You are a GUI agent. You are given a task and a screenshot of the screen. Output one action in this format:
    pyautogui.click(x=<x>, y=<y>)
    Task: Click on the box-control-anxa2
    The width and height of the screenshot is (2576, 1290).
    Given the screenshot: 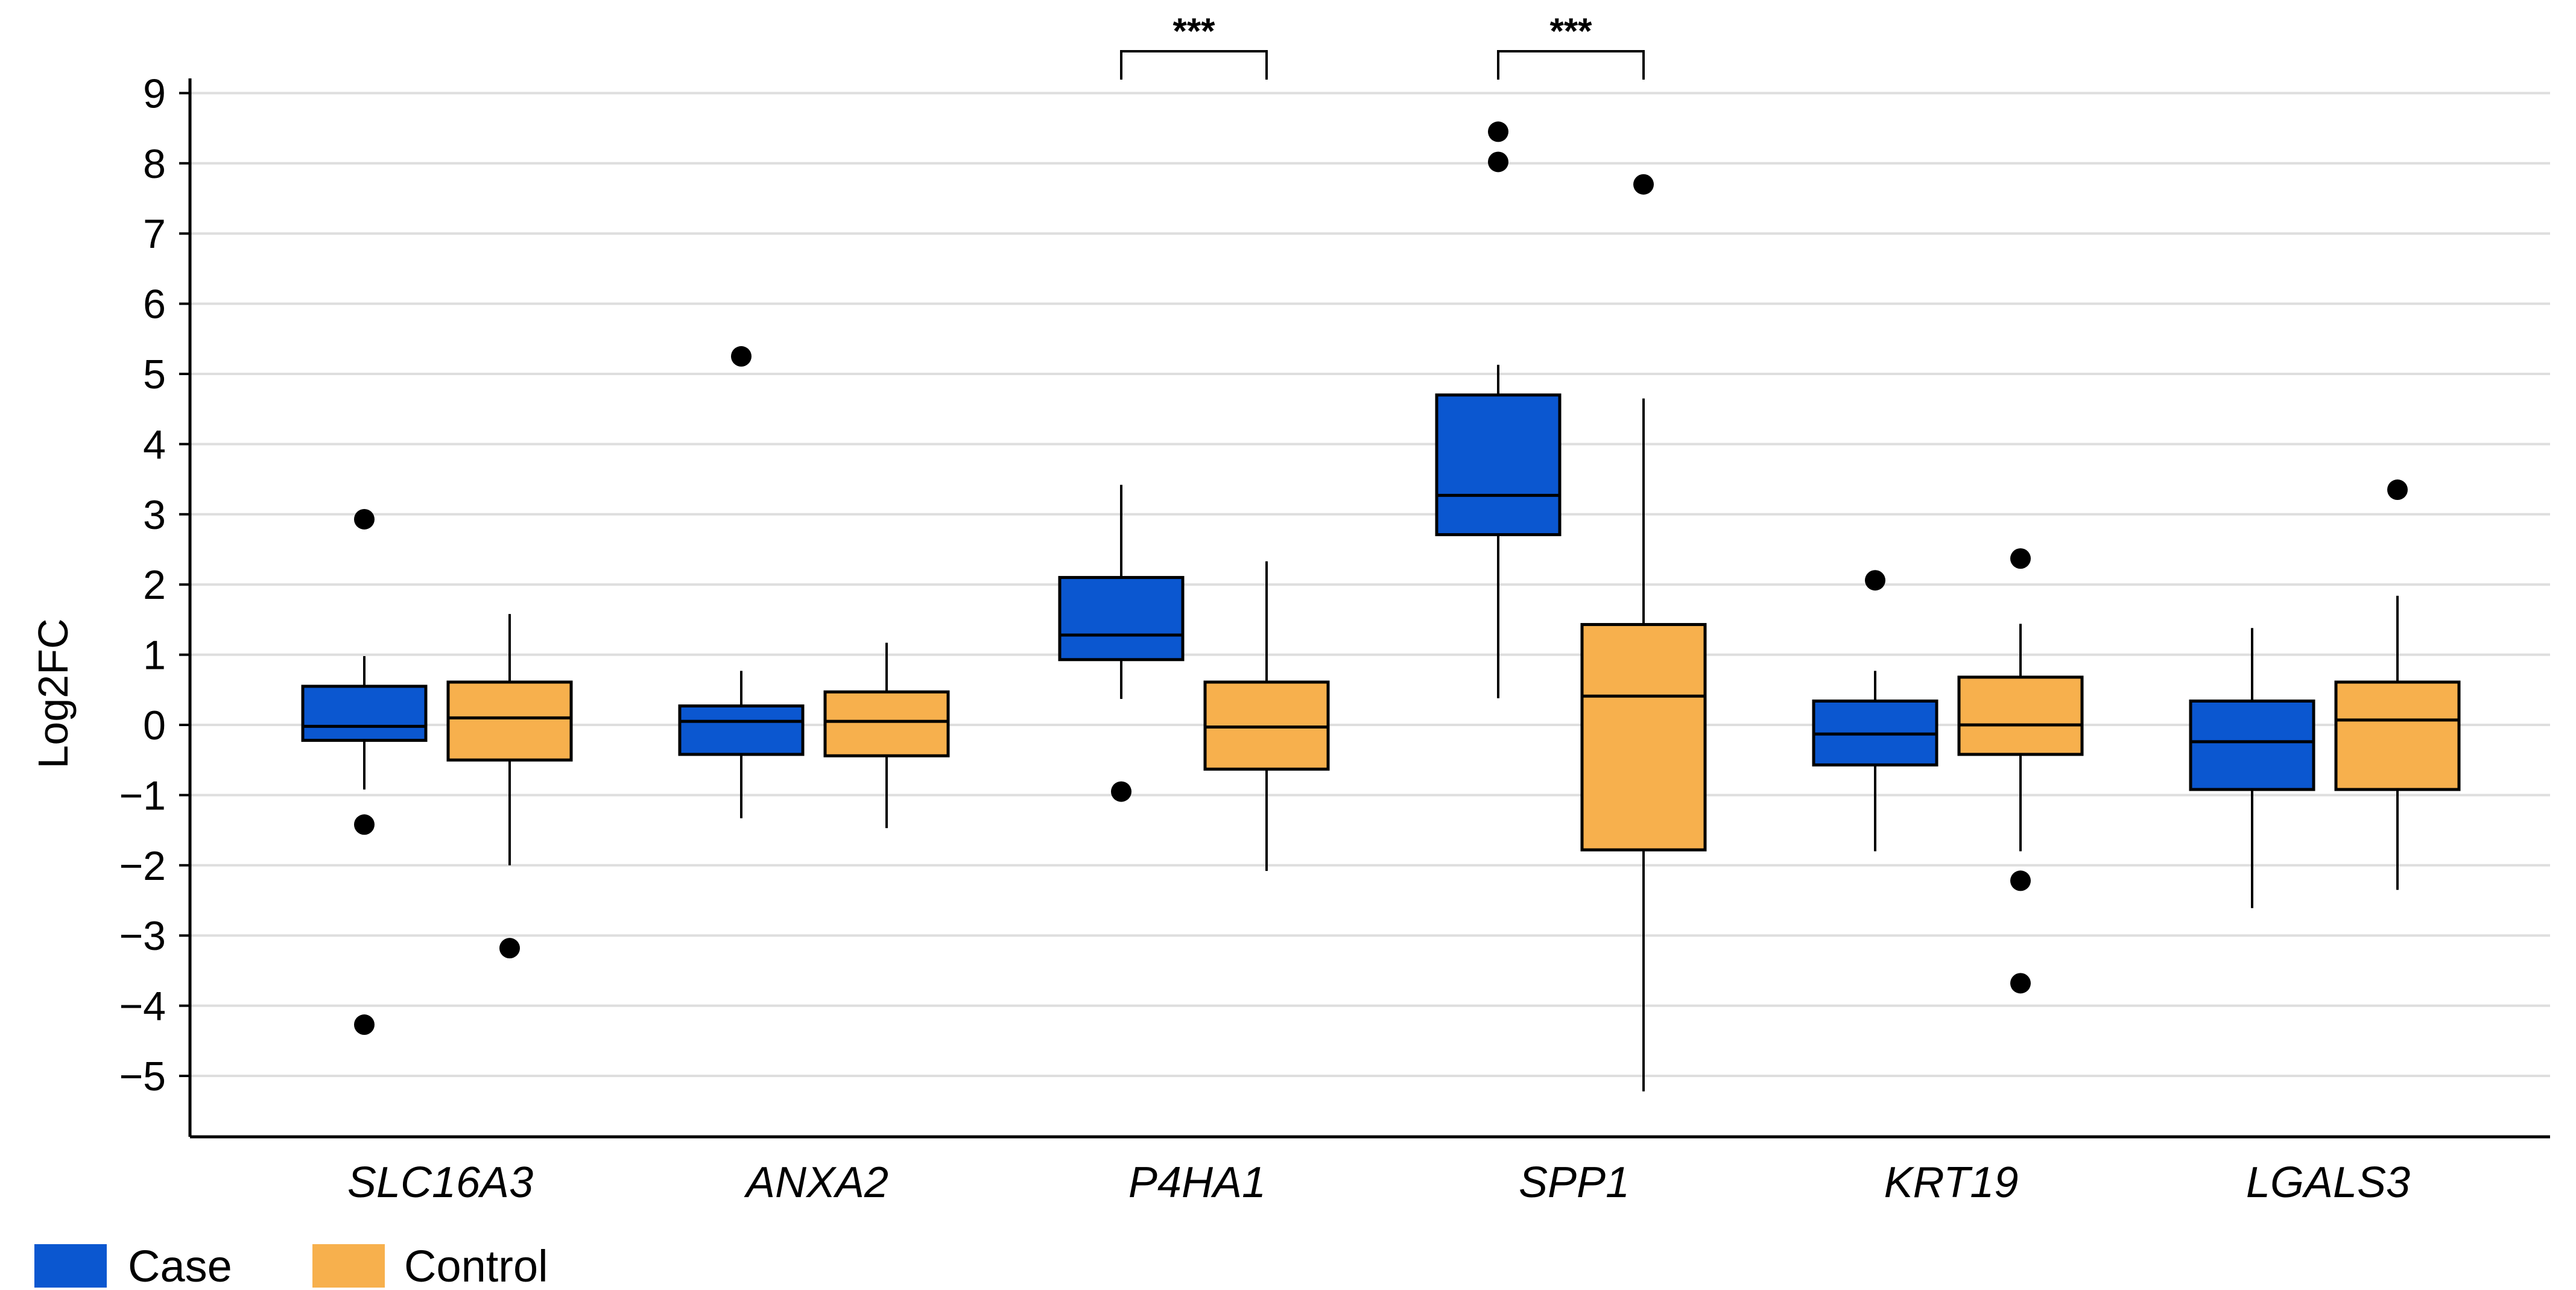 What is the action you would take?
    pyautogui.click(x=886, y=736)
    